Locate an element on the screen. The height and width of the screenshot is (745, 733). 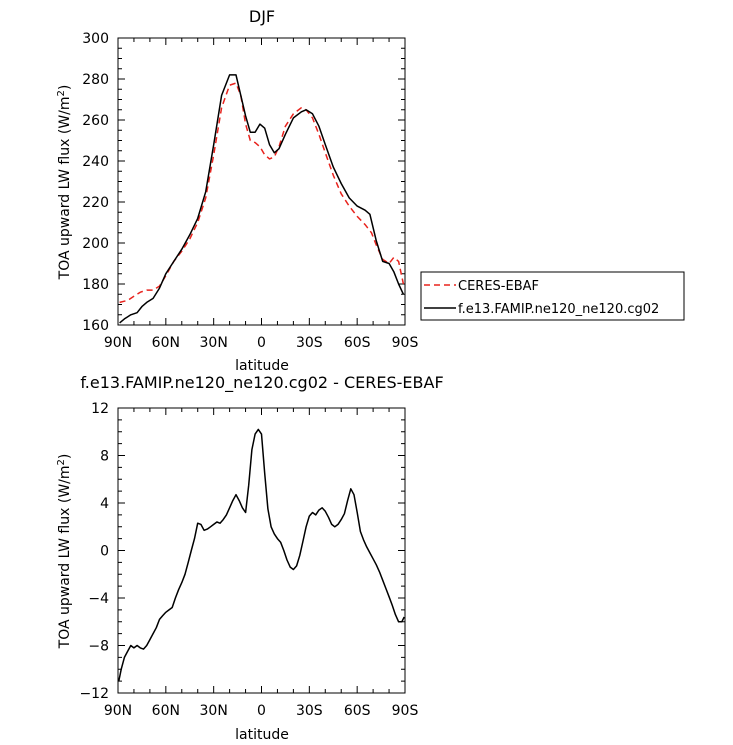
series-line-difference is located at coordinates (261, 555).